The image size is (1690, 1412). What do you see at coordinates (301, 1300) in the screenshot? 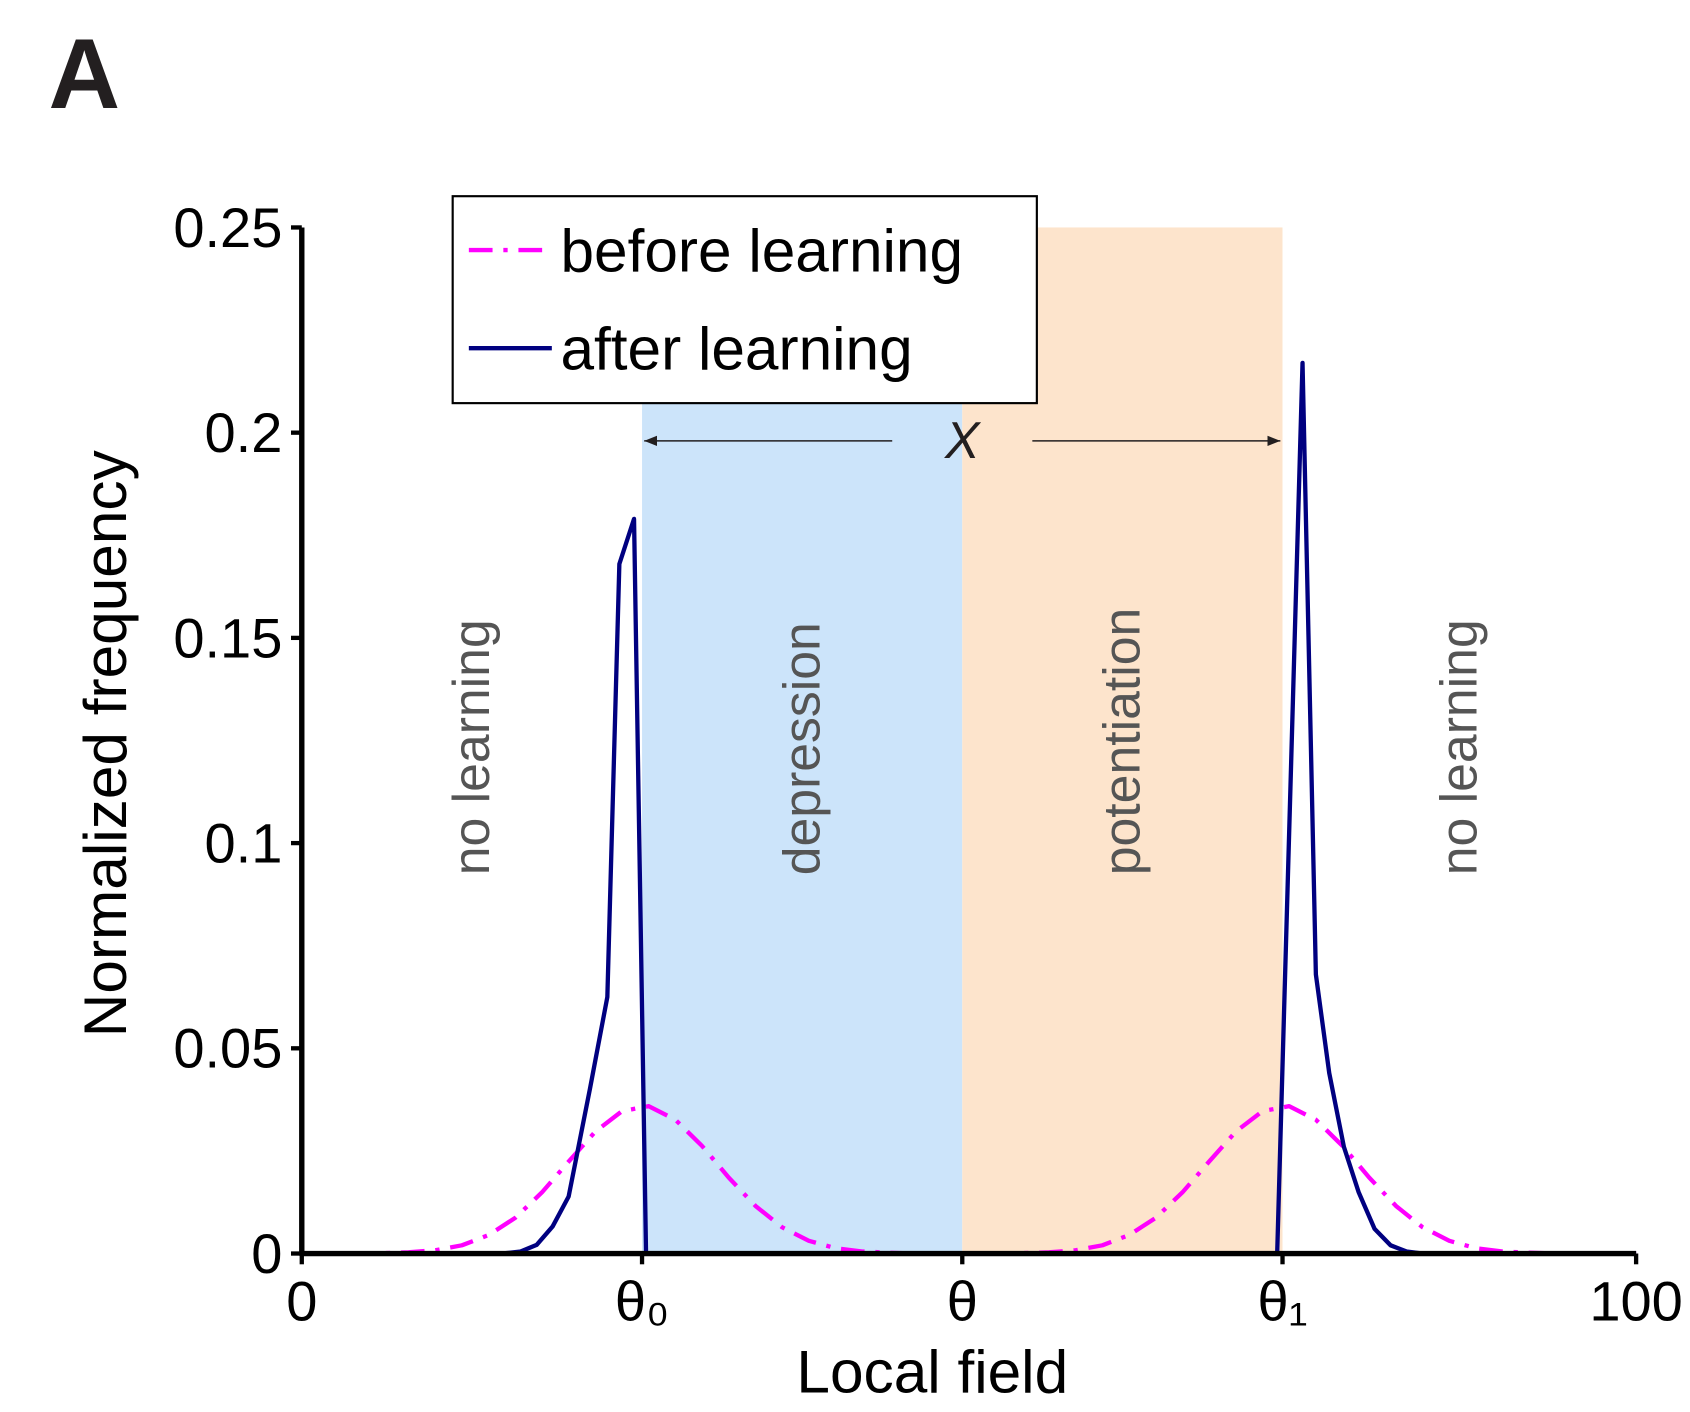
I see `x-tick-label: 0` at bounding box center [301, 1300].